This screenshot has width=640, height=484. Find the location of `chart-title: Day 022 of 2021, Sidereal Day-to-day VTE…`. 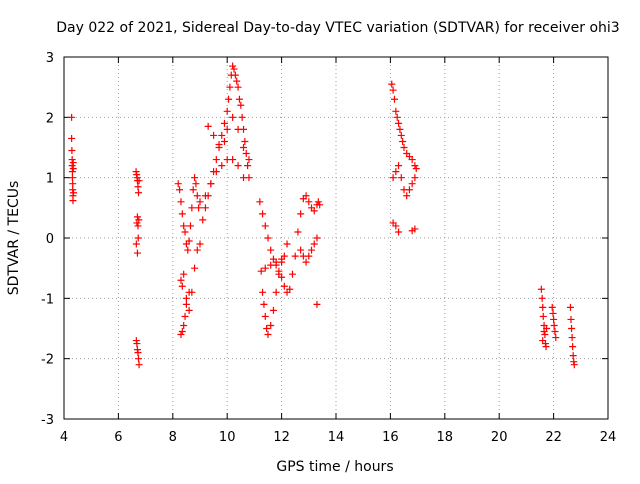

chart-title: Day 022 of 2021, Sidereal Day-to-day VTE… is located at coordinates (337, 28).